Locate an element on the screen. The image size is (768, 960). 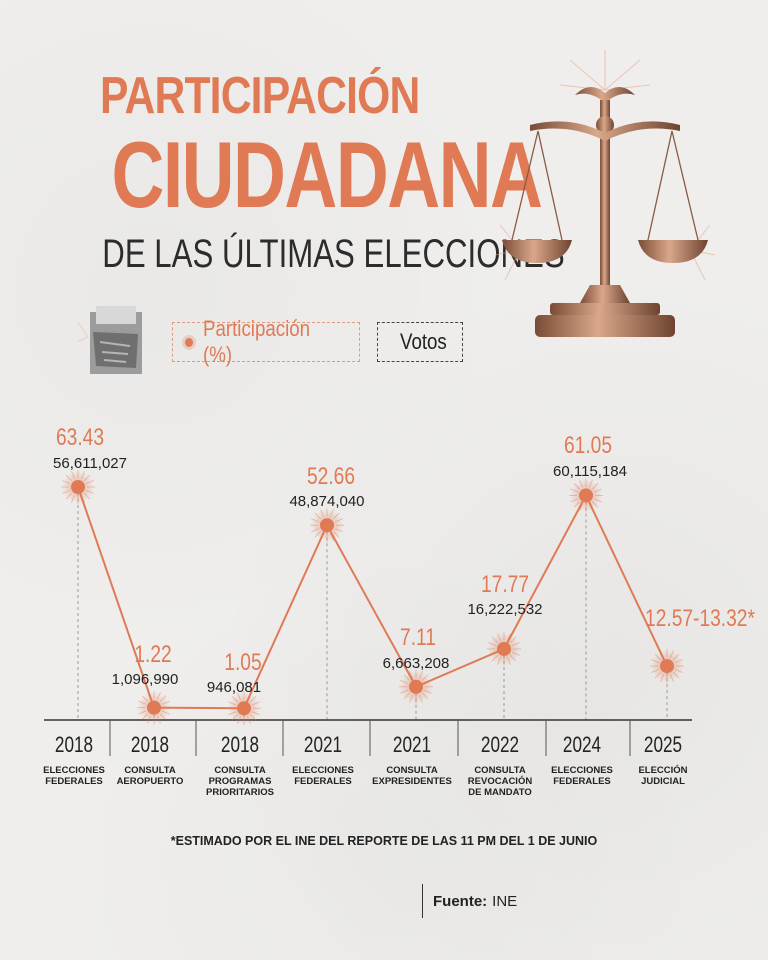
category-label: JUDICIAL is located at coordinates (663, 781).